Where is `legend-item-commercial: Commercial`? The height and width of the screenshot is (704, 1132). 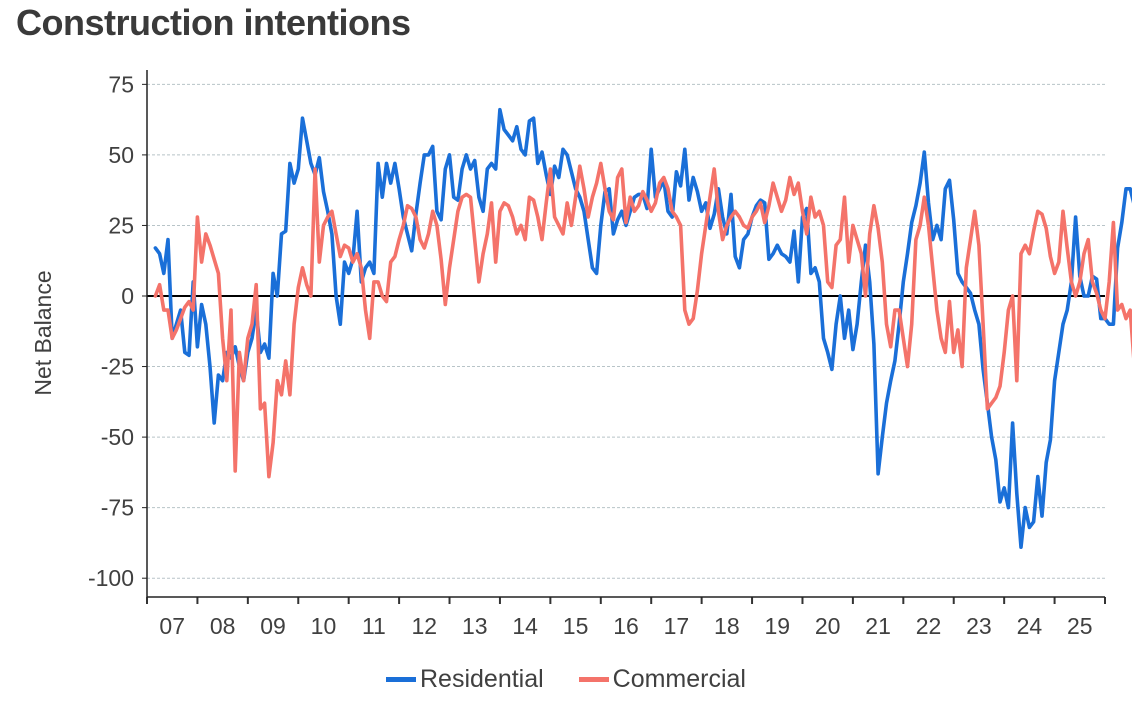 legend-item-commercial: Commercial is located at coordinates (662, 679).